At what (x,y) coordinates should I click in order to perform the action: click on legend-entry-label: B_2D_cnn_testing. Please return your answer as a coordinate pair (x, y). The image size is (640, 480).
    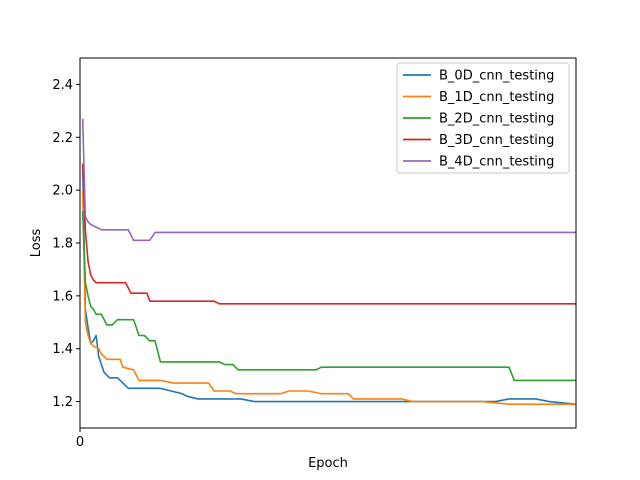
    Looking at the image, I should click on (496, 119).